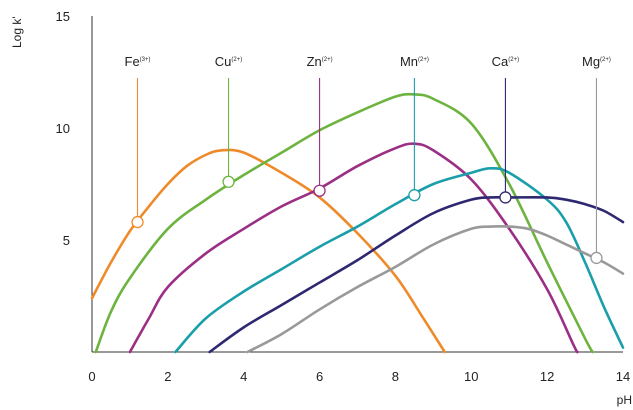 The image size is (633, 410). What do you see at coordinates (623, 376) in the screenshot?
I see `x-tick-label: 14` at bounding box center [623, 376].